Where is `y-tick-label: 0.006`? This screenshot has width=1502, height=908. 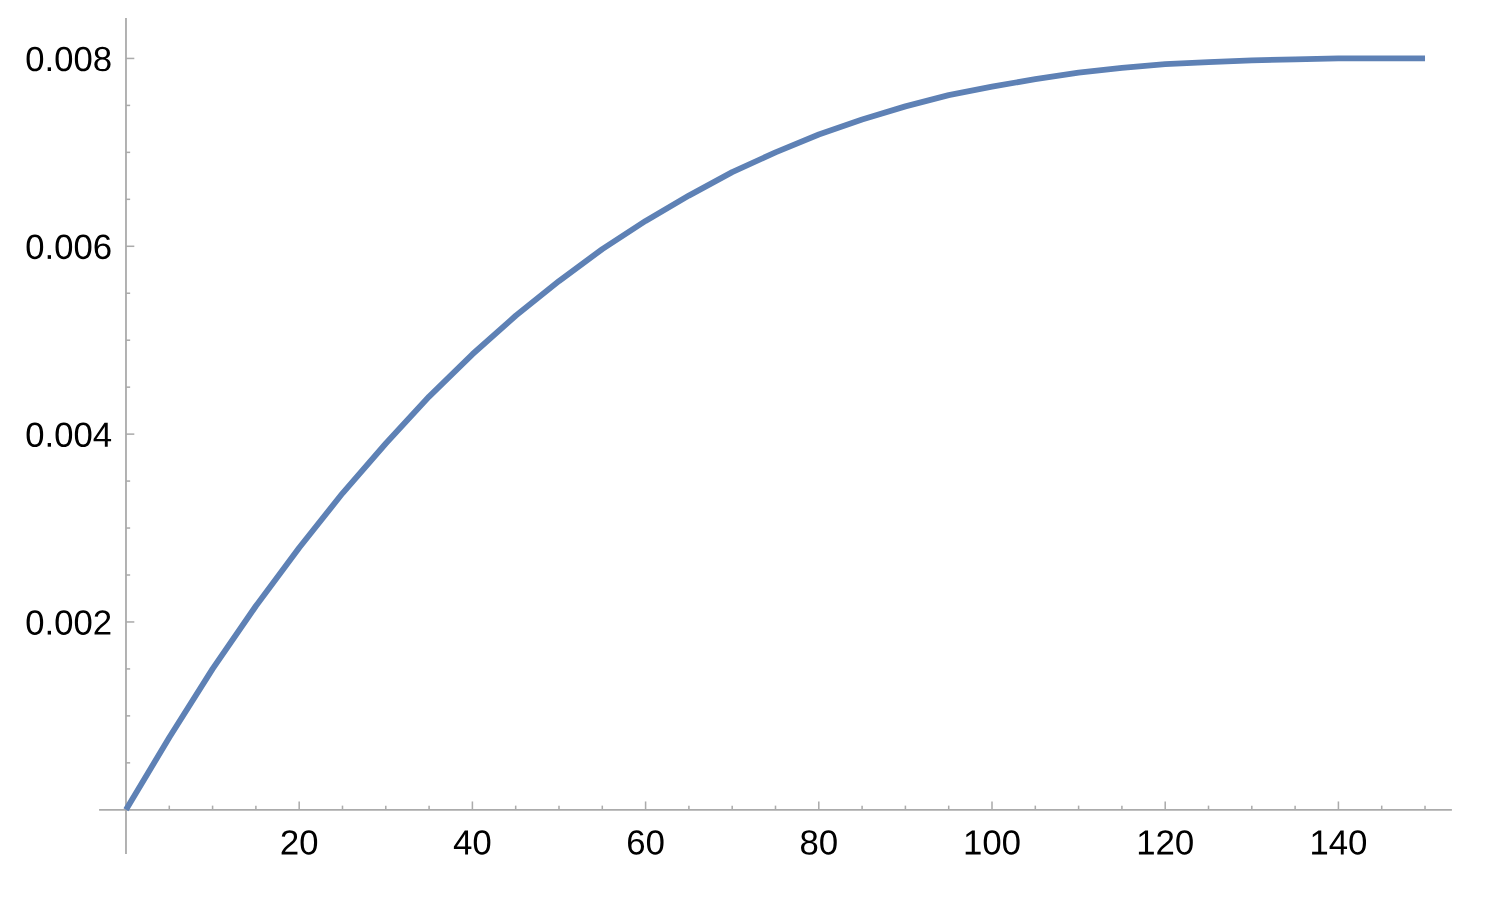 y-tick-label: 0.006 is located at coordinates (68, 247).